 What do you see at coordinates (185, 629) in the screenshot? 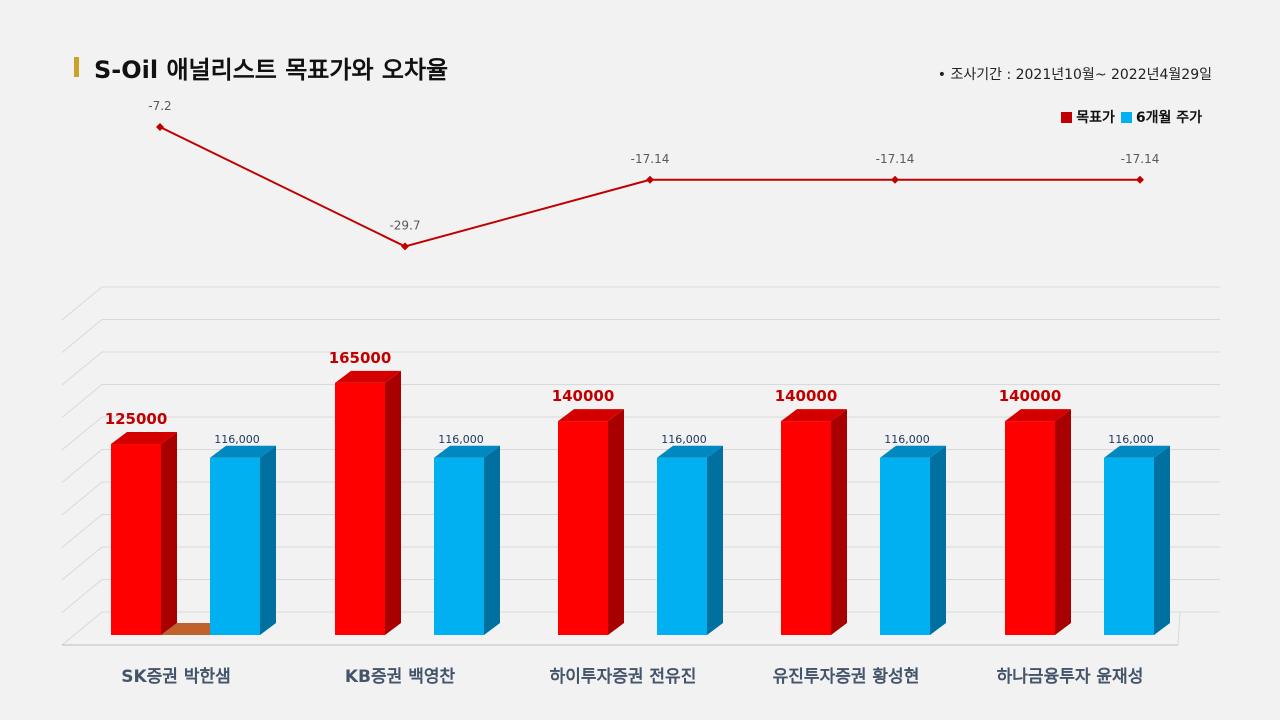
I see `floor-gap-piece` at bounding box center [185, 629].